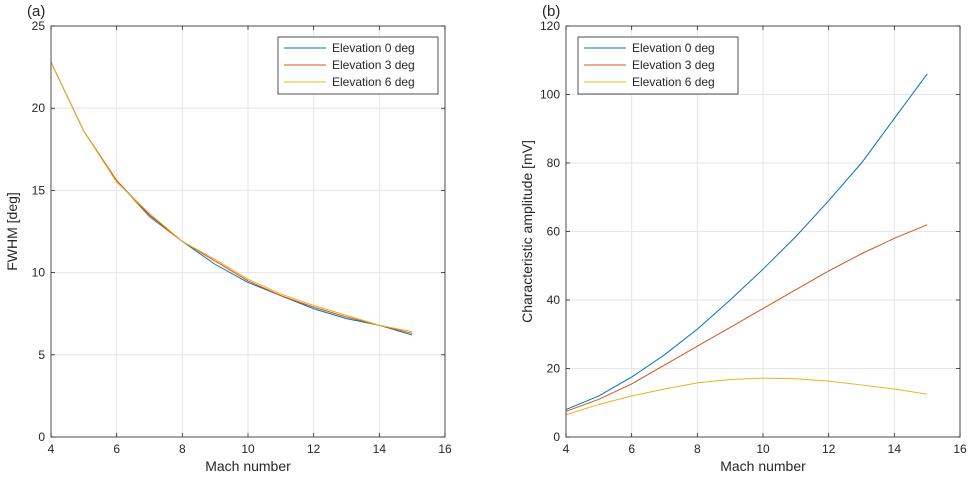 The height and width of the screenshot is (486, 971). I want to click on y-axis-label: FWHM [deg], so click(12, 231).